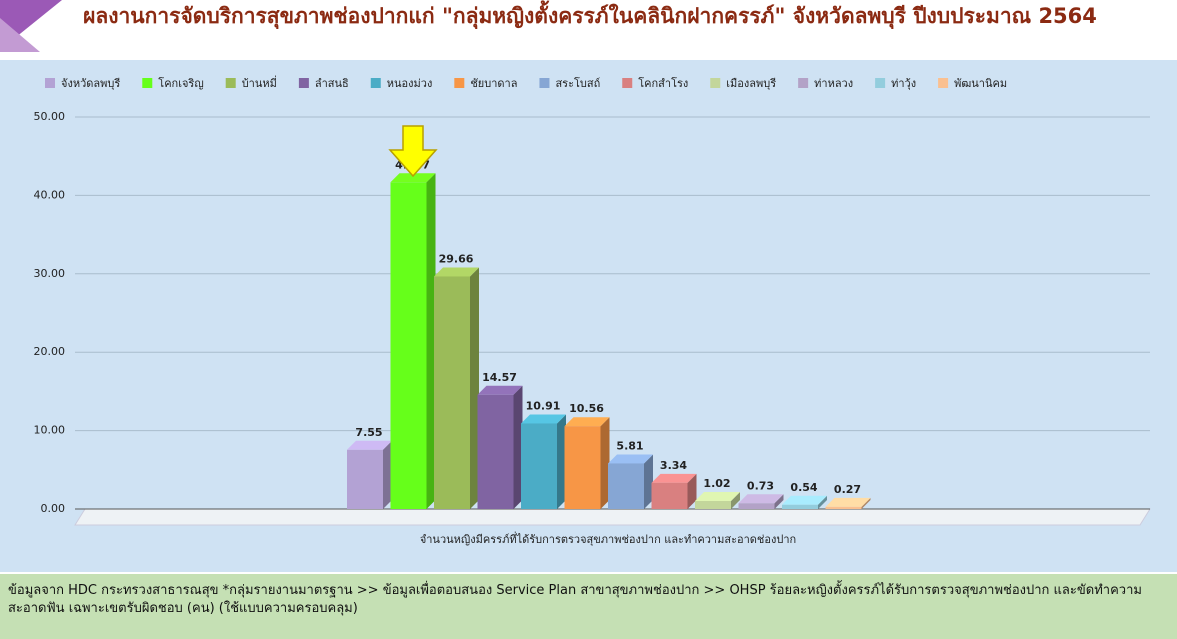 Image resolution: width=1177 pixels, height=639 pixels. Describe the element at coordinates (50, 116) in the screenshot. I see `y-tick-label: 50.00` at that location.